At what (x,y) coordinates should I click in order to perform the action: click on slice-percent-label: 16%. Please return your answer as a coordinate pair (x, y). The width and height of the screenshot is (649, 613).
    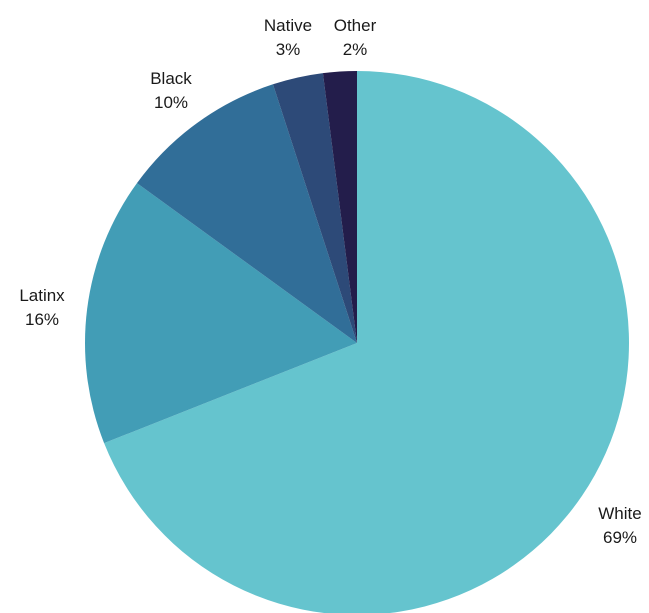
    Looking at the image, I should click on (42, 319).